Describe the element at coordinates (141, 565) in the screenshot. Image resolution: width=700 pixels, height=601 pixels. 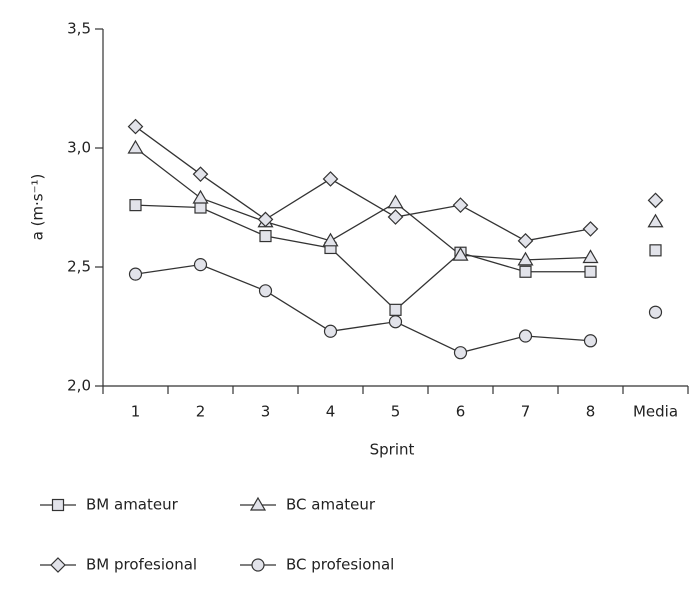
I see `legend-label: BM profesional` at that location.